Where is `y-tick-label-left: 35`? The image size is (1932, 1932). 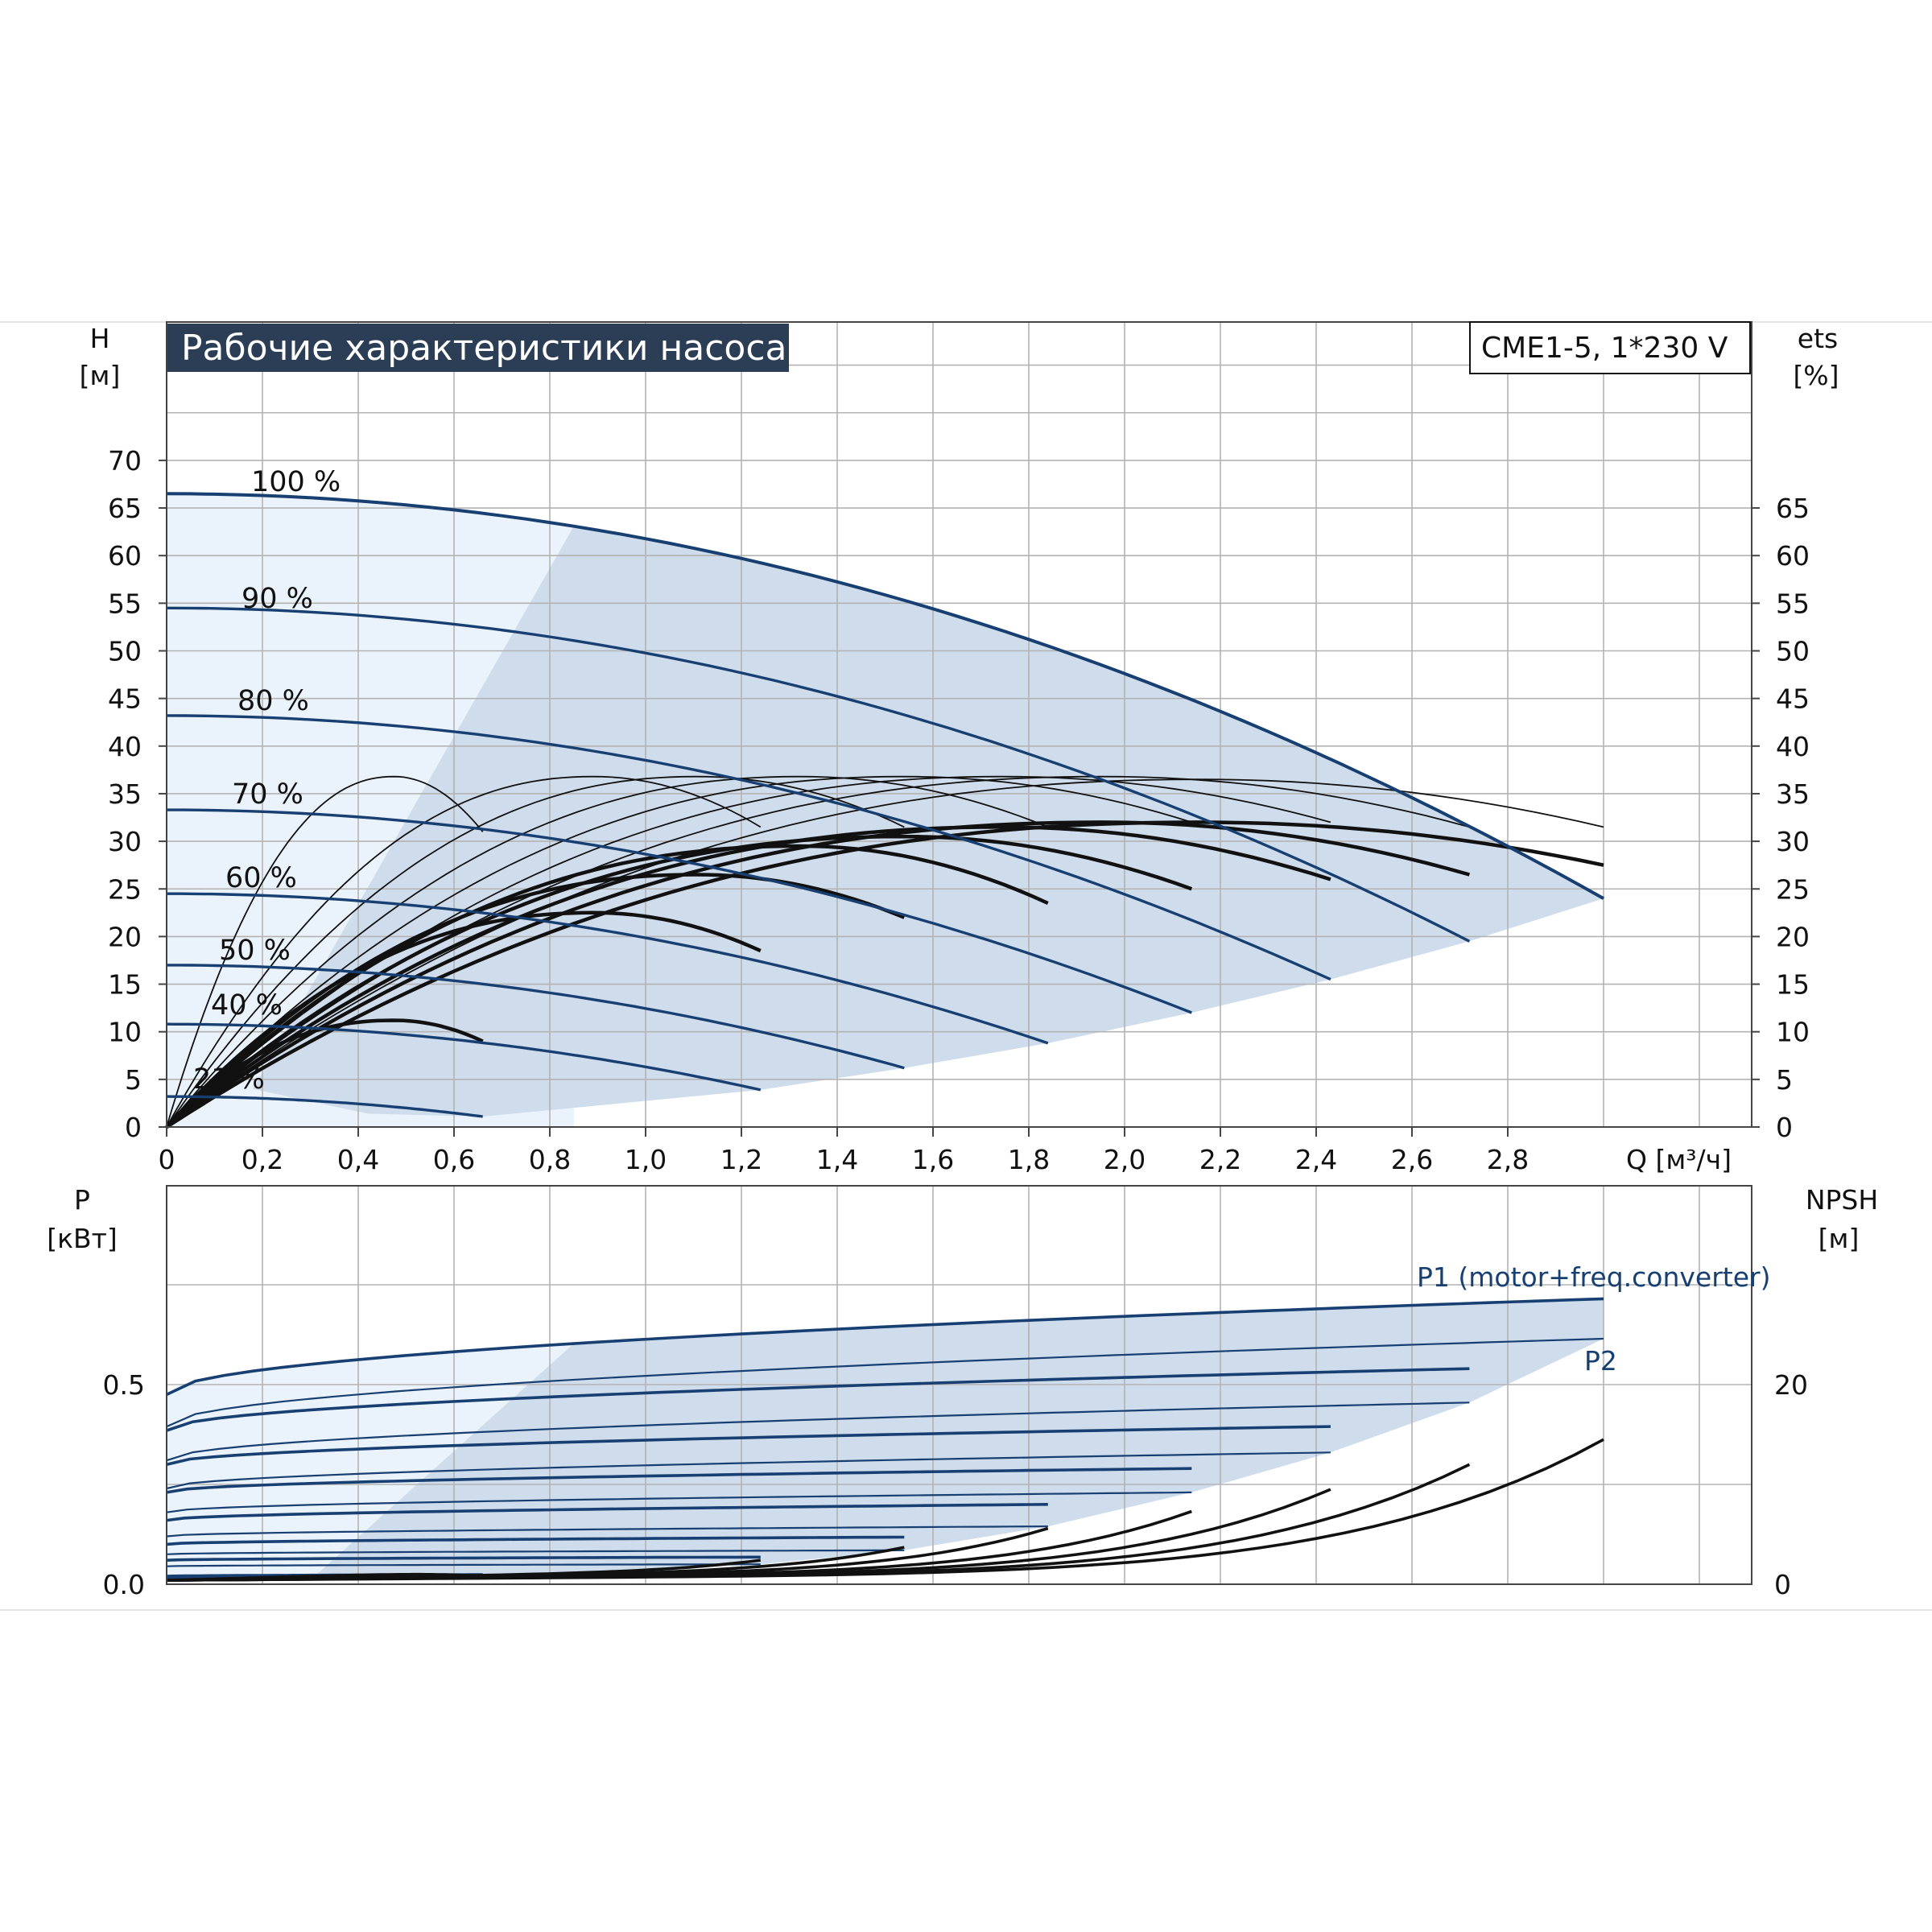 y-tick-label-left: 35 is located at coordinates (125, 794).